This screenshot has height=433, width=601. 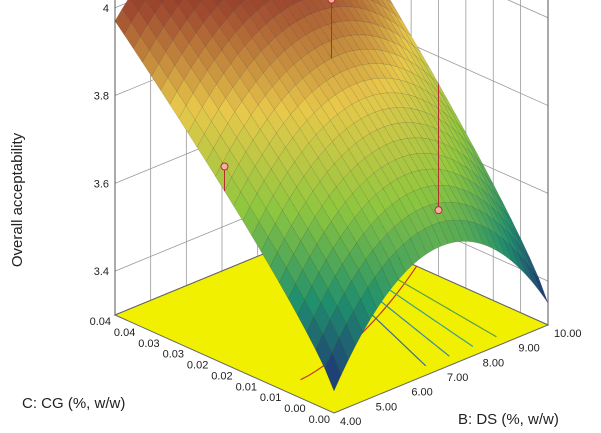 What do you see at coordinates (101, 97) in the screenshot?
I see `z-tick-label: 3.8` at bounding box center [101, 97].